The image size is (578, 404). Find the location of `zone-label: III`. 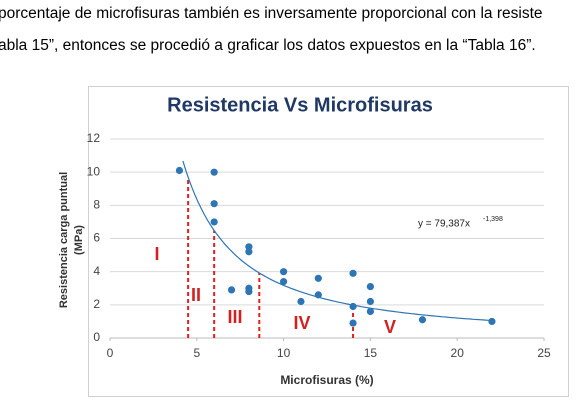

zone-label: III is located at coordinates (234, 317).